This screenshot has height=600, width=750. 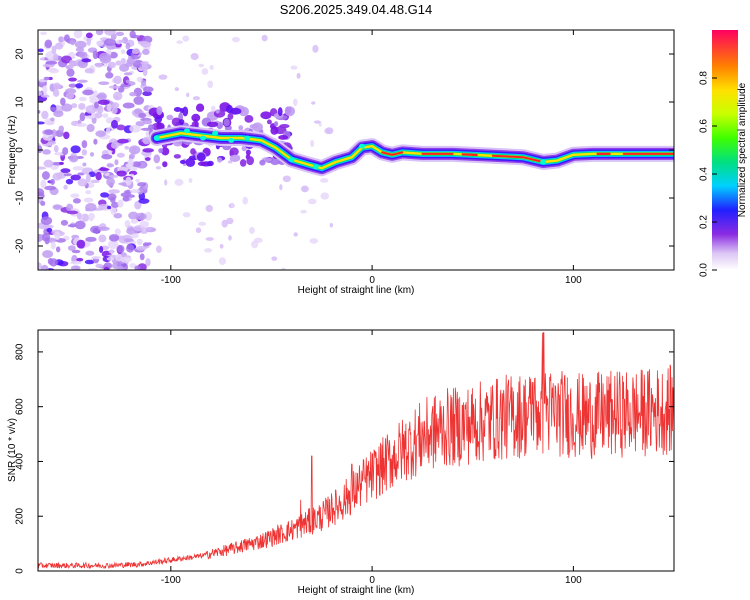 I want to click on x-tick-label: -100, so click(x=171, y=280).